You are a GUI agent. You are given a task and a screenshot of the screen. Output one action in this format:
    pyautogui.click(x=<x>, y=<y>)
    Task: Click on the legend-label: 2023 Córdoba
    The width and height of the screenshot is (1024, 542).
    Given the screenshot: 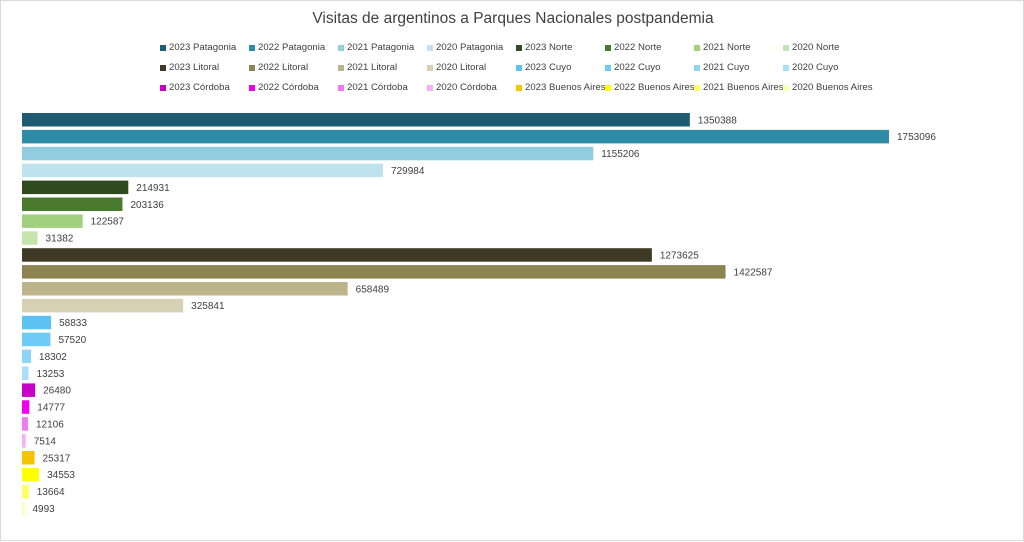 What is the action you would take?
    pyautogui.click(x=199, y=87)
    